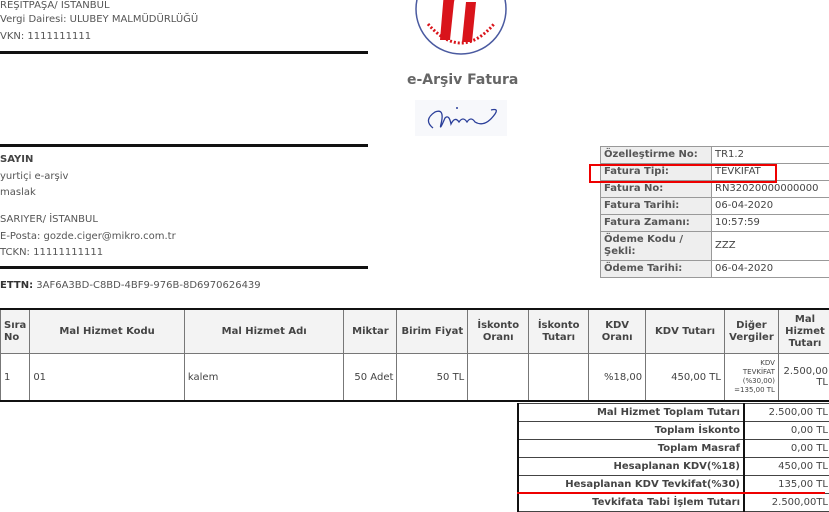 This screenshot has width=829, height=512. What do you see at coordinates (148, 285) in the screenshot?
I see `ettn-value: 3AF6A3BD-C8BD-4BF9-976B-8D6970626439` at bounding box center [148, 285].